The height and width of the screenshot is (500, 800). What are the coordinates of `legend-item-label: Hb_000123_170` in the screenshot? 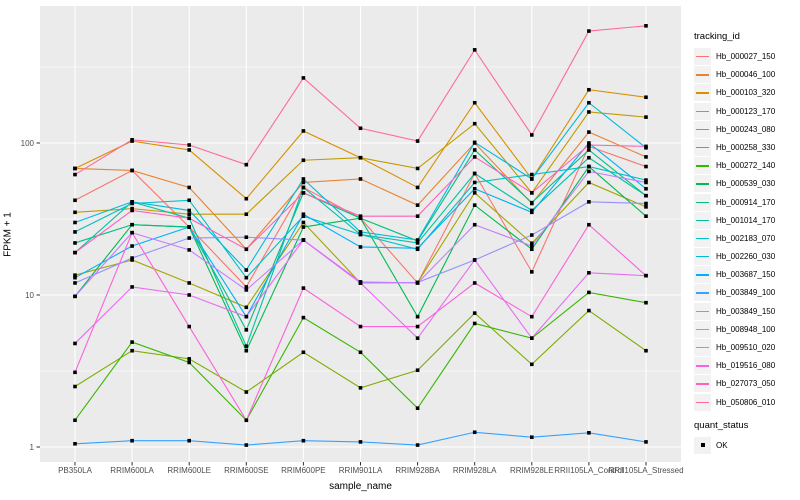 It's located at (746, 111).